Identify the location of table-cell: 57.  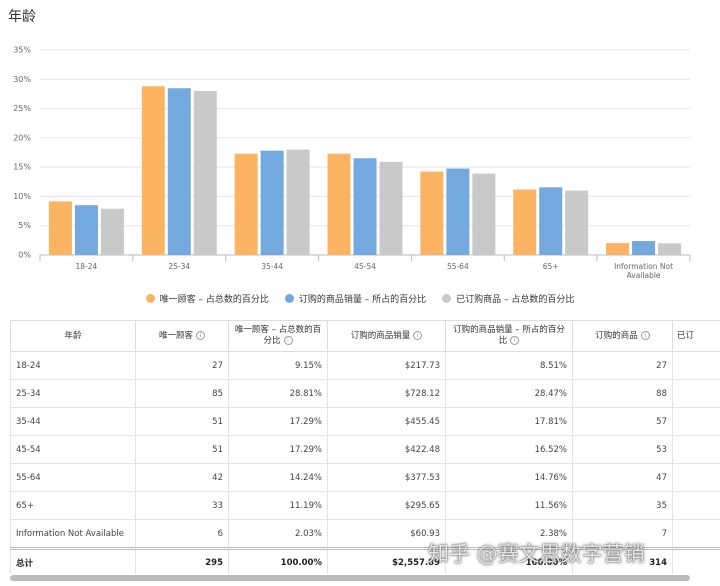
(622, 421).